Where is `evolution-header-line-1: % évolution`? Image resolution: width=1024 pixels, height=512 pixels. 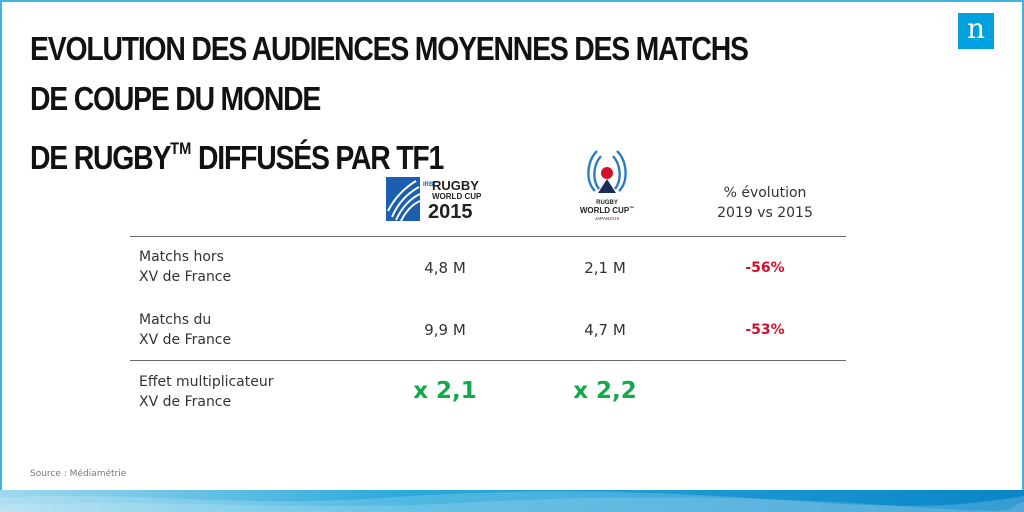 evolution-header-line-1: % évolution is located at coordinates (765, 193).